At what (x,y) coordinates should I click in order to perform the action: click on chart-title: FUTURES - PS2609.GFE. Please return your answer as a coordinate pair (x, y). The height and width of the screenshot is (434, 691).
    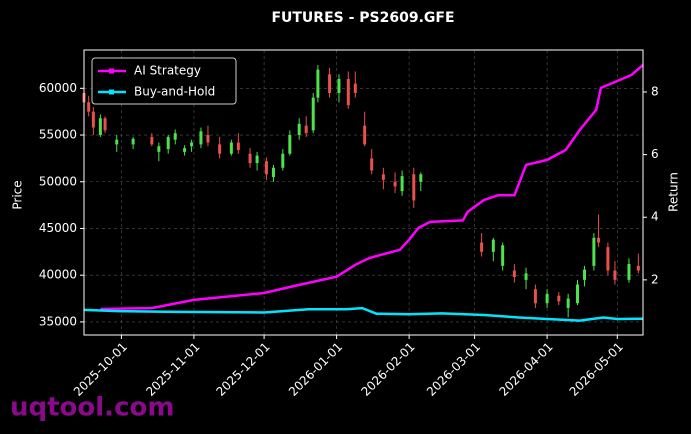
    Looking at the image, I should click on (362, 18).